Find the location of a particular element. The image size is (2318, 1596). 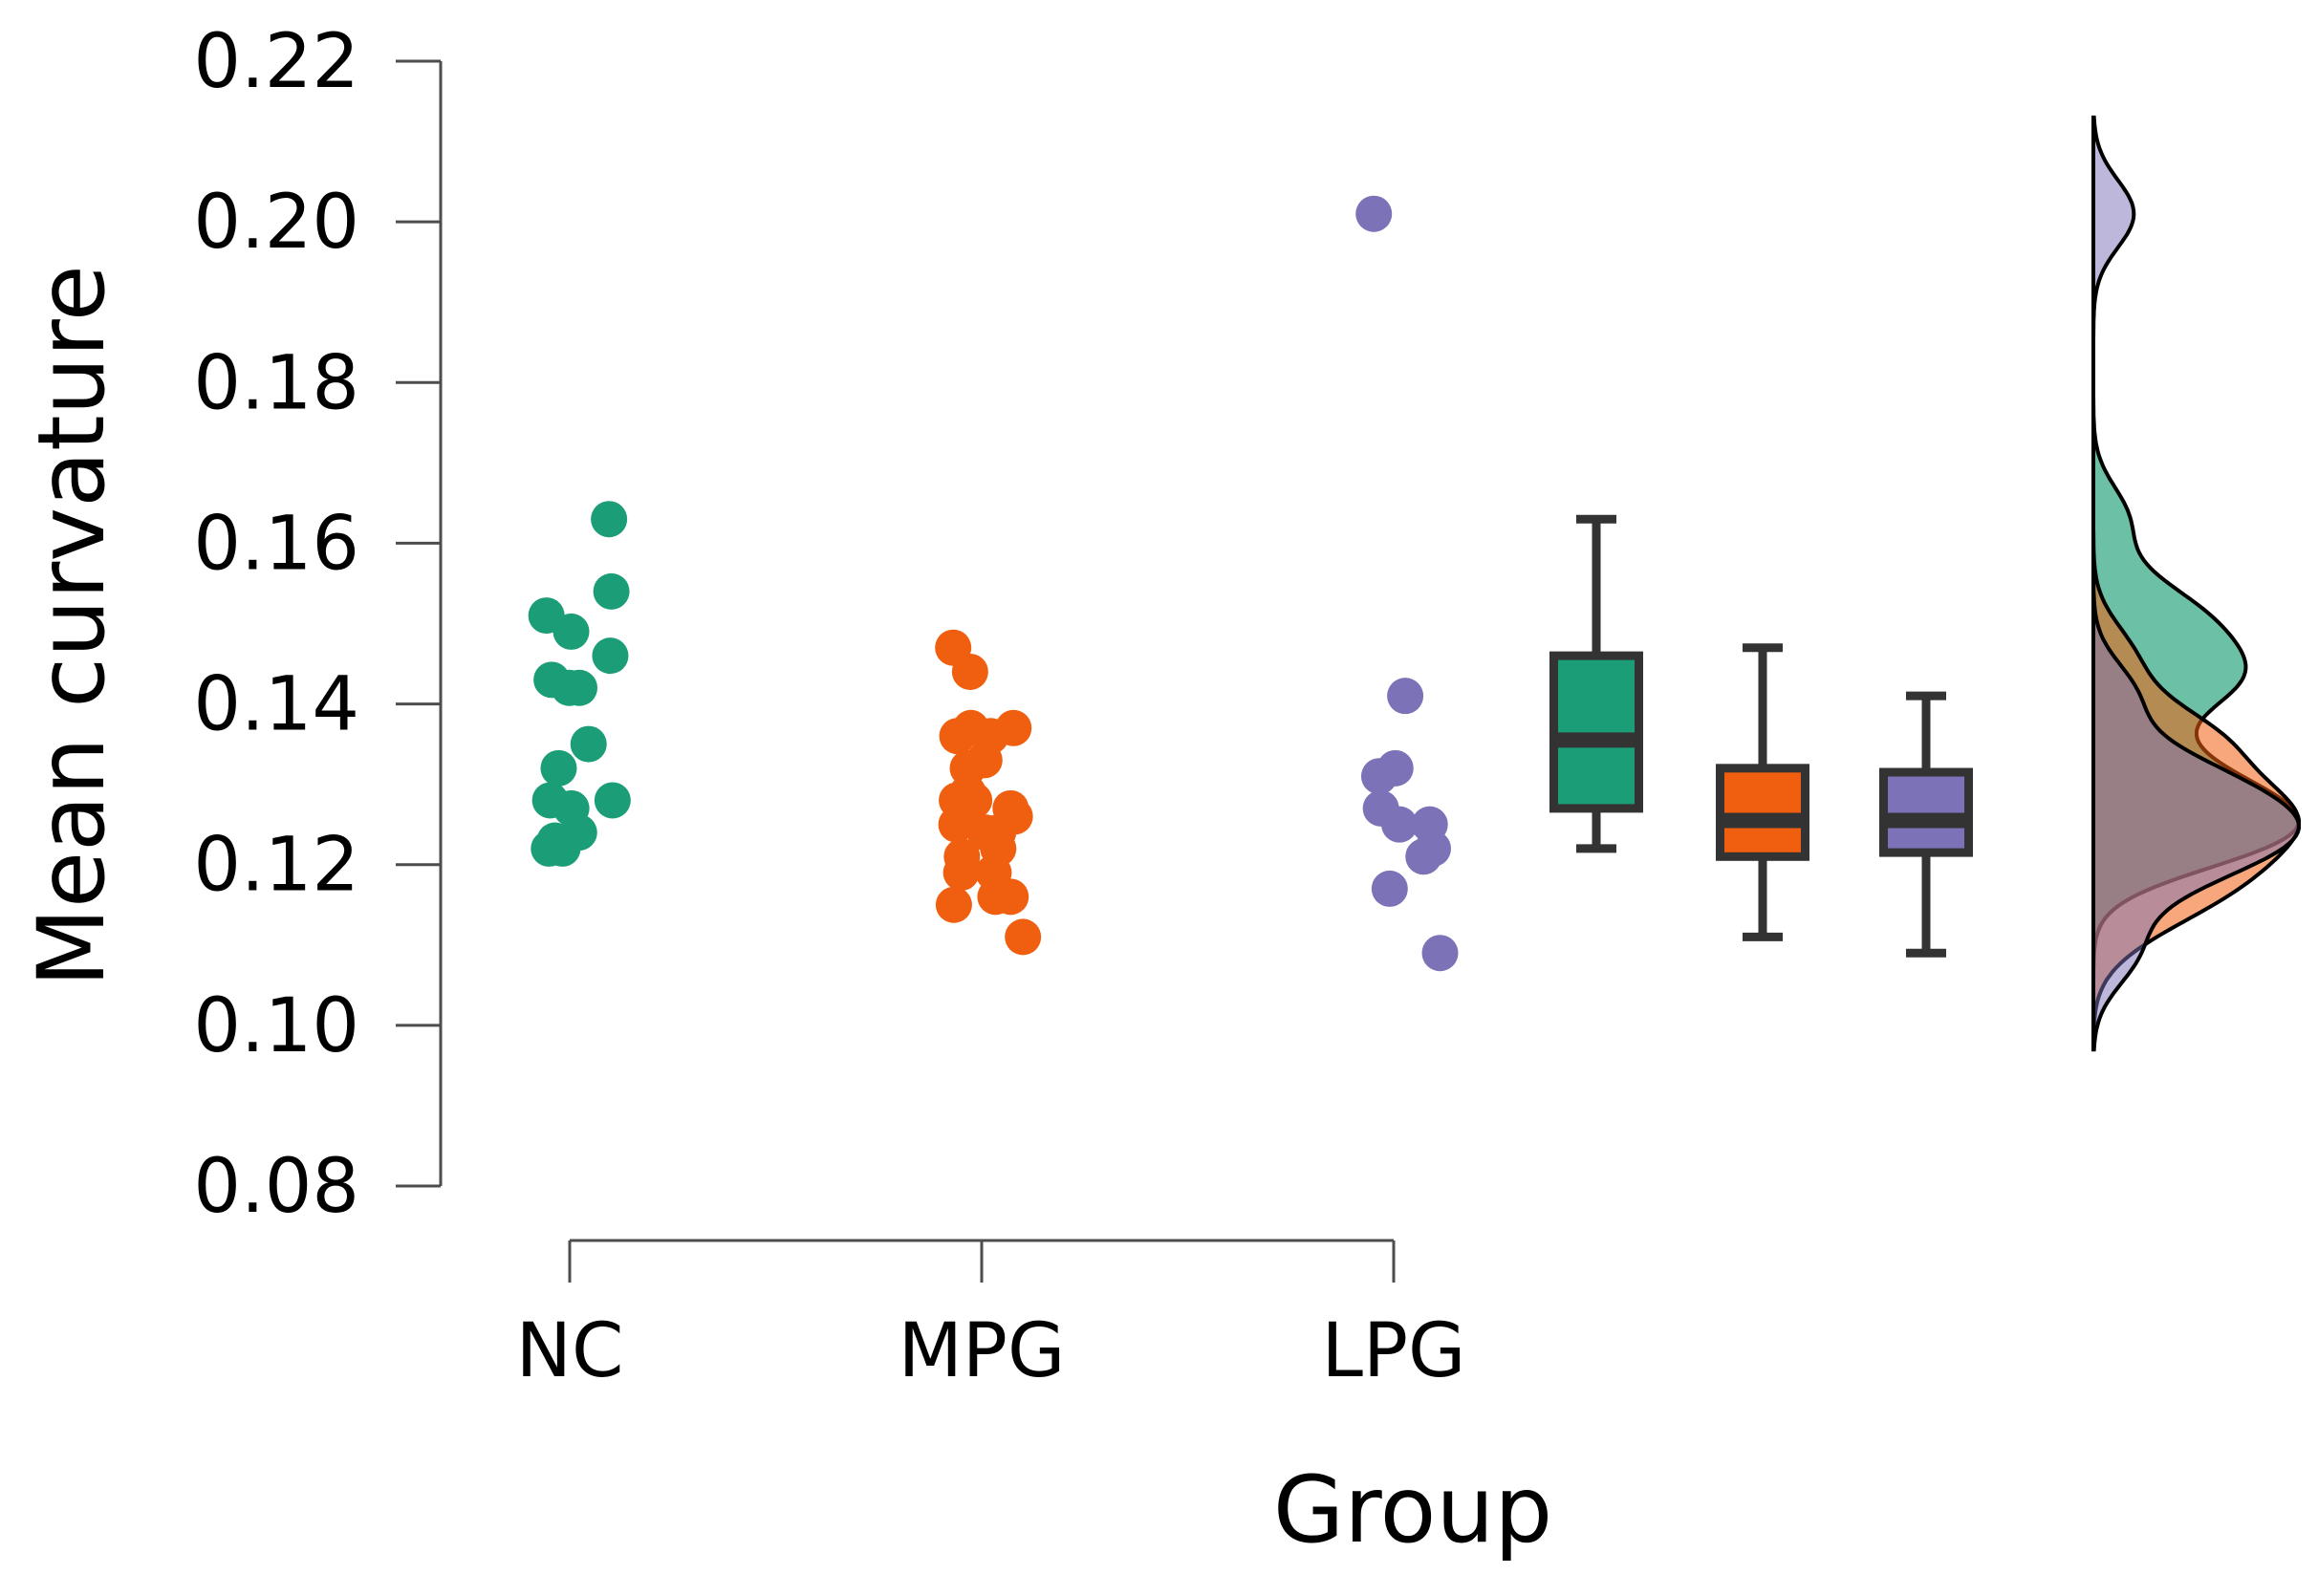

density-curves is located at coordinates (2196, 583).